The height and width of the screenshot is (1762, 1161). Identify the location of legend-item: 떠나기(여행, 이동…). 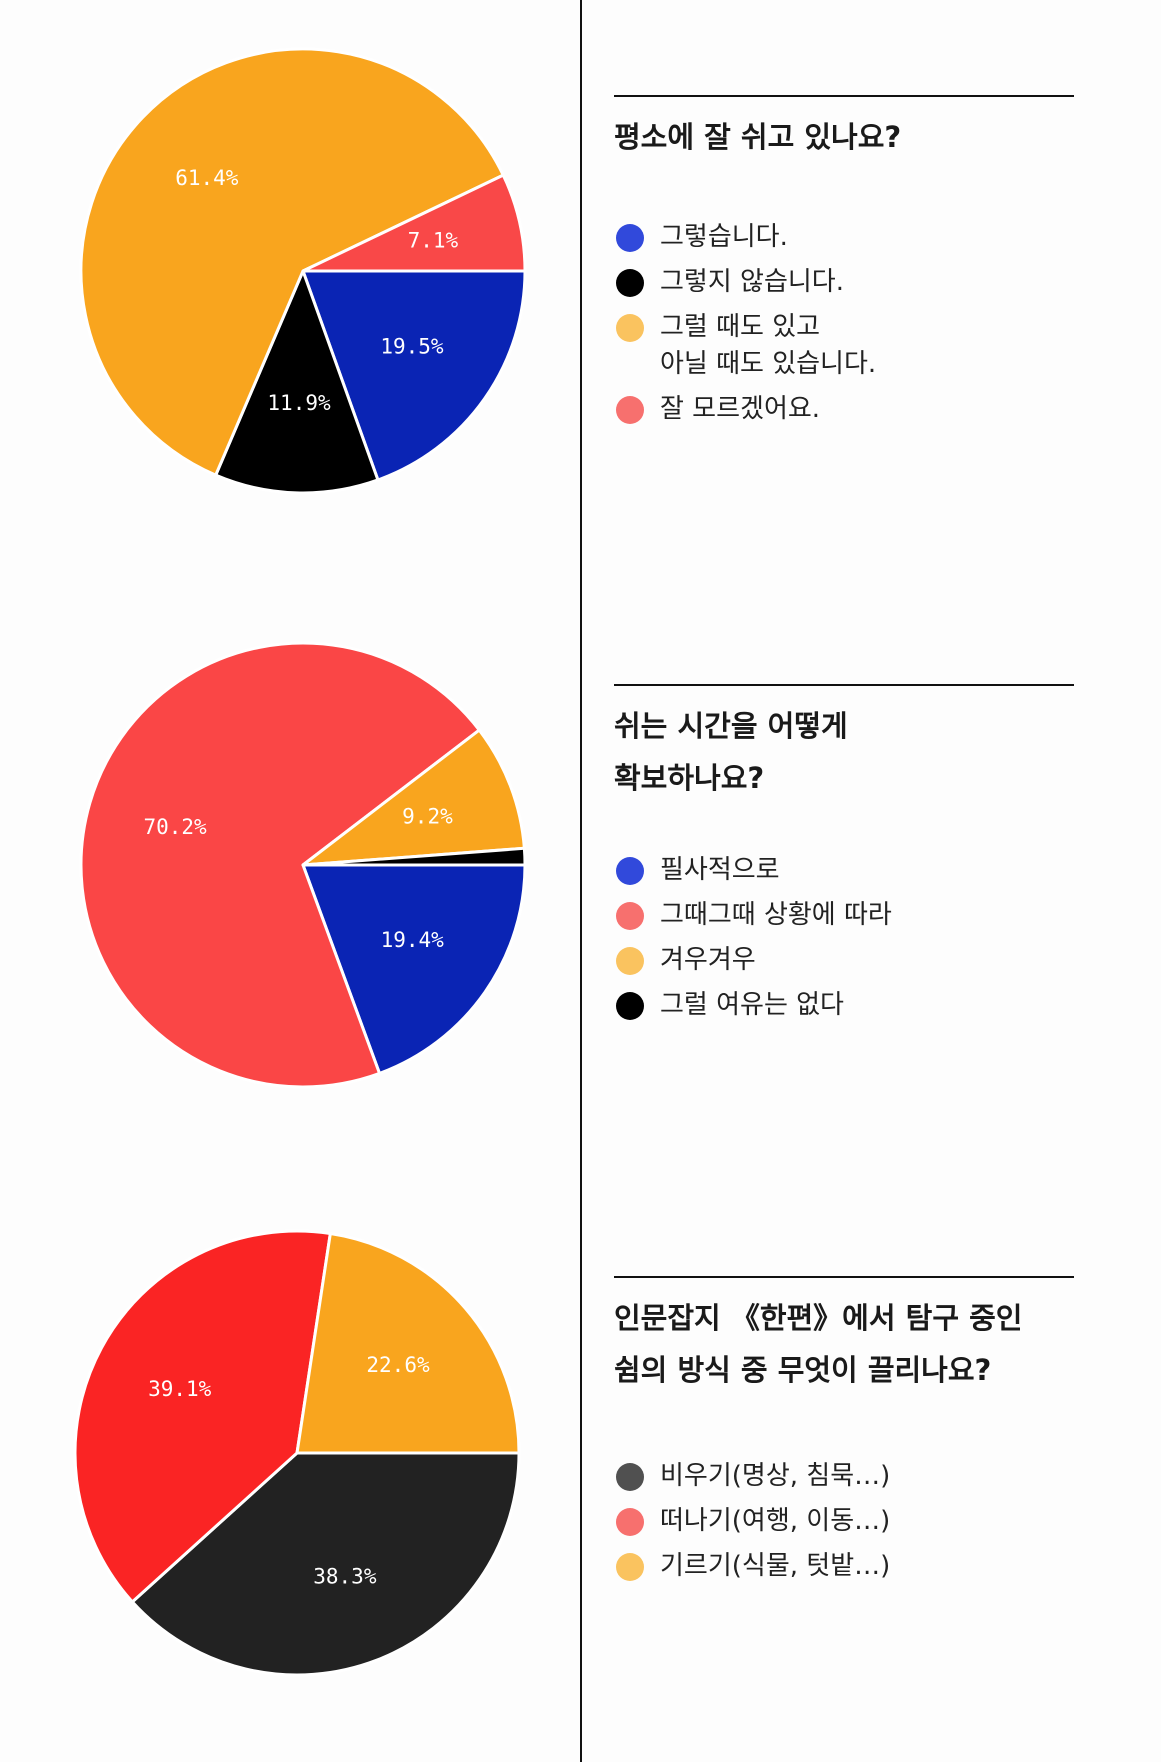
(844, 1521).